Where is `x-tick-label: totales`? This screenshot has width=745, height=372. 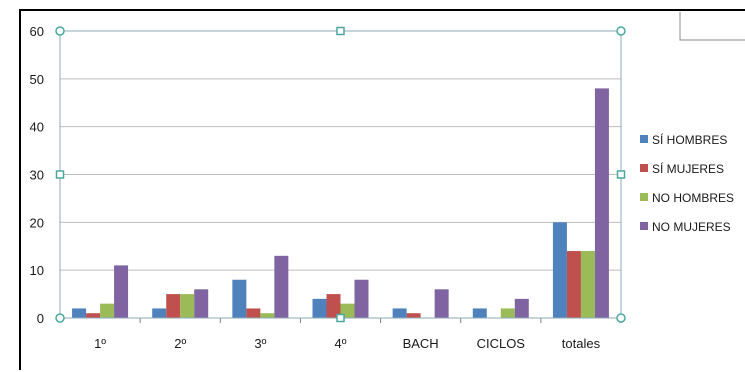 x-tick-label: totales is located at coordinates (581, 343).